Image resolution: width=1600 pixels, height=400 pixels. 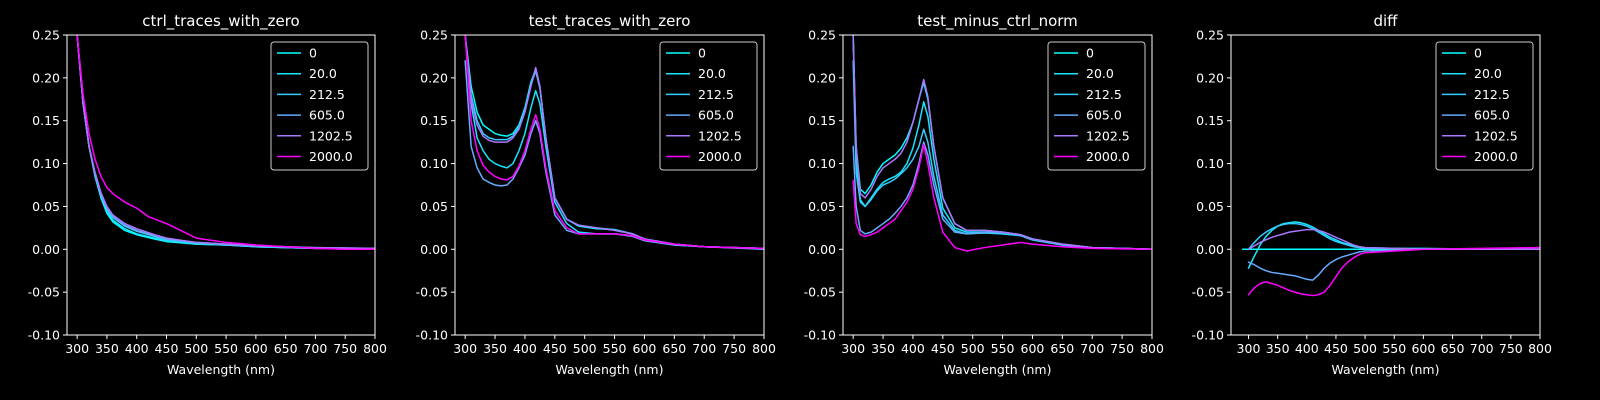 What do you see at coordinates (220, 21) in the screenshot?
I see `chart-title: ctrl_traces_with_zero` at bounding box center [220, 21].